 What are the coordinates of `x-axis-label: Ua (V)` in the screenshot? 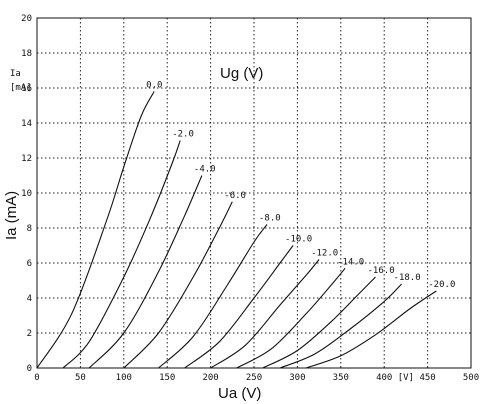 It's located at (239, 393).